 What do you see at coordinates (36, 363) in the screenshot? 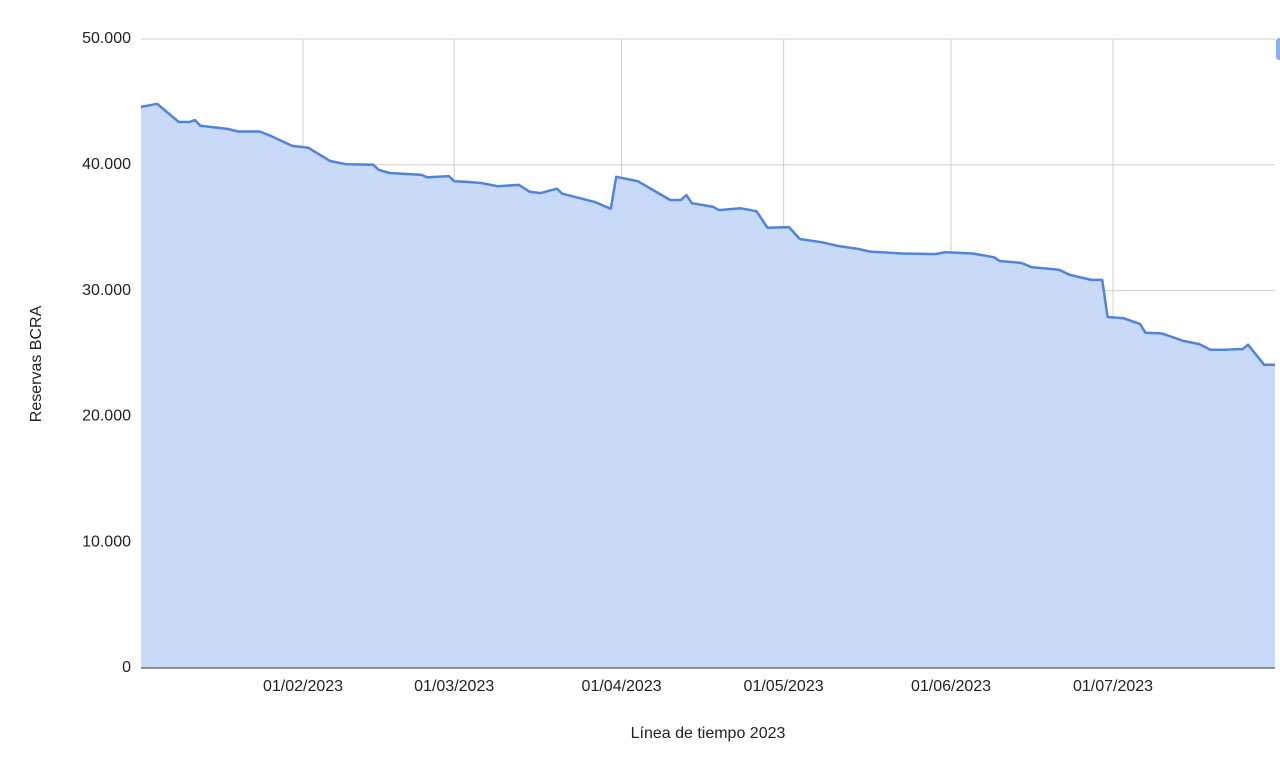
I see `y-axis-title: Reservas BCRA` at bounding box center [36, 363].